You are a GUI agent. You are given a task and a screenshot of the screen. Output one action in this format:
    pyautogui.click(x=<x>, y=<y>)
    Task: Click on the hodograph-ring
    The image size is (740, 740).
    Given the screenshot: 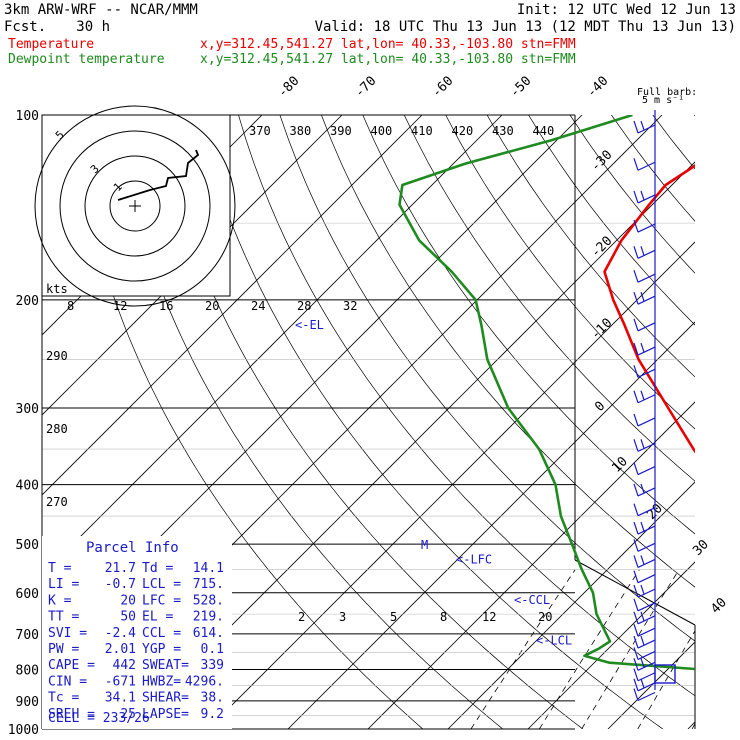 What is the action you would take?
    pyautogui.click(x=135, y=206)
    